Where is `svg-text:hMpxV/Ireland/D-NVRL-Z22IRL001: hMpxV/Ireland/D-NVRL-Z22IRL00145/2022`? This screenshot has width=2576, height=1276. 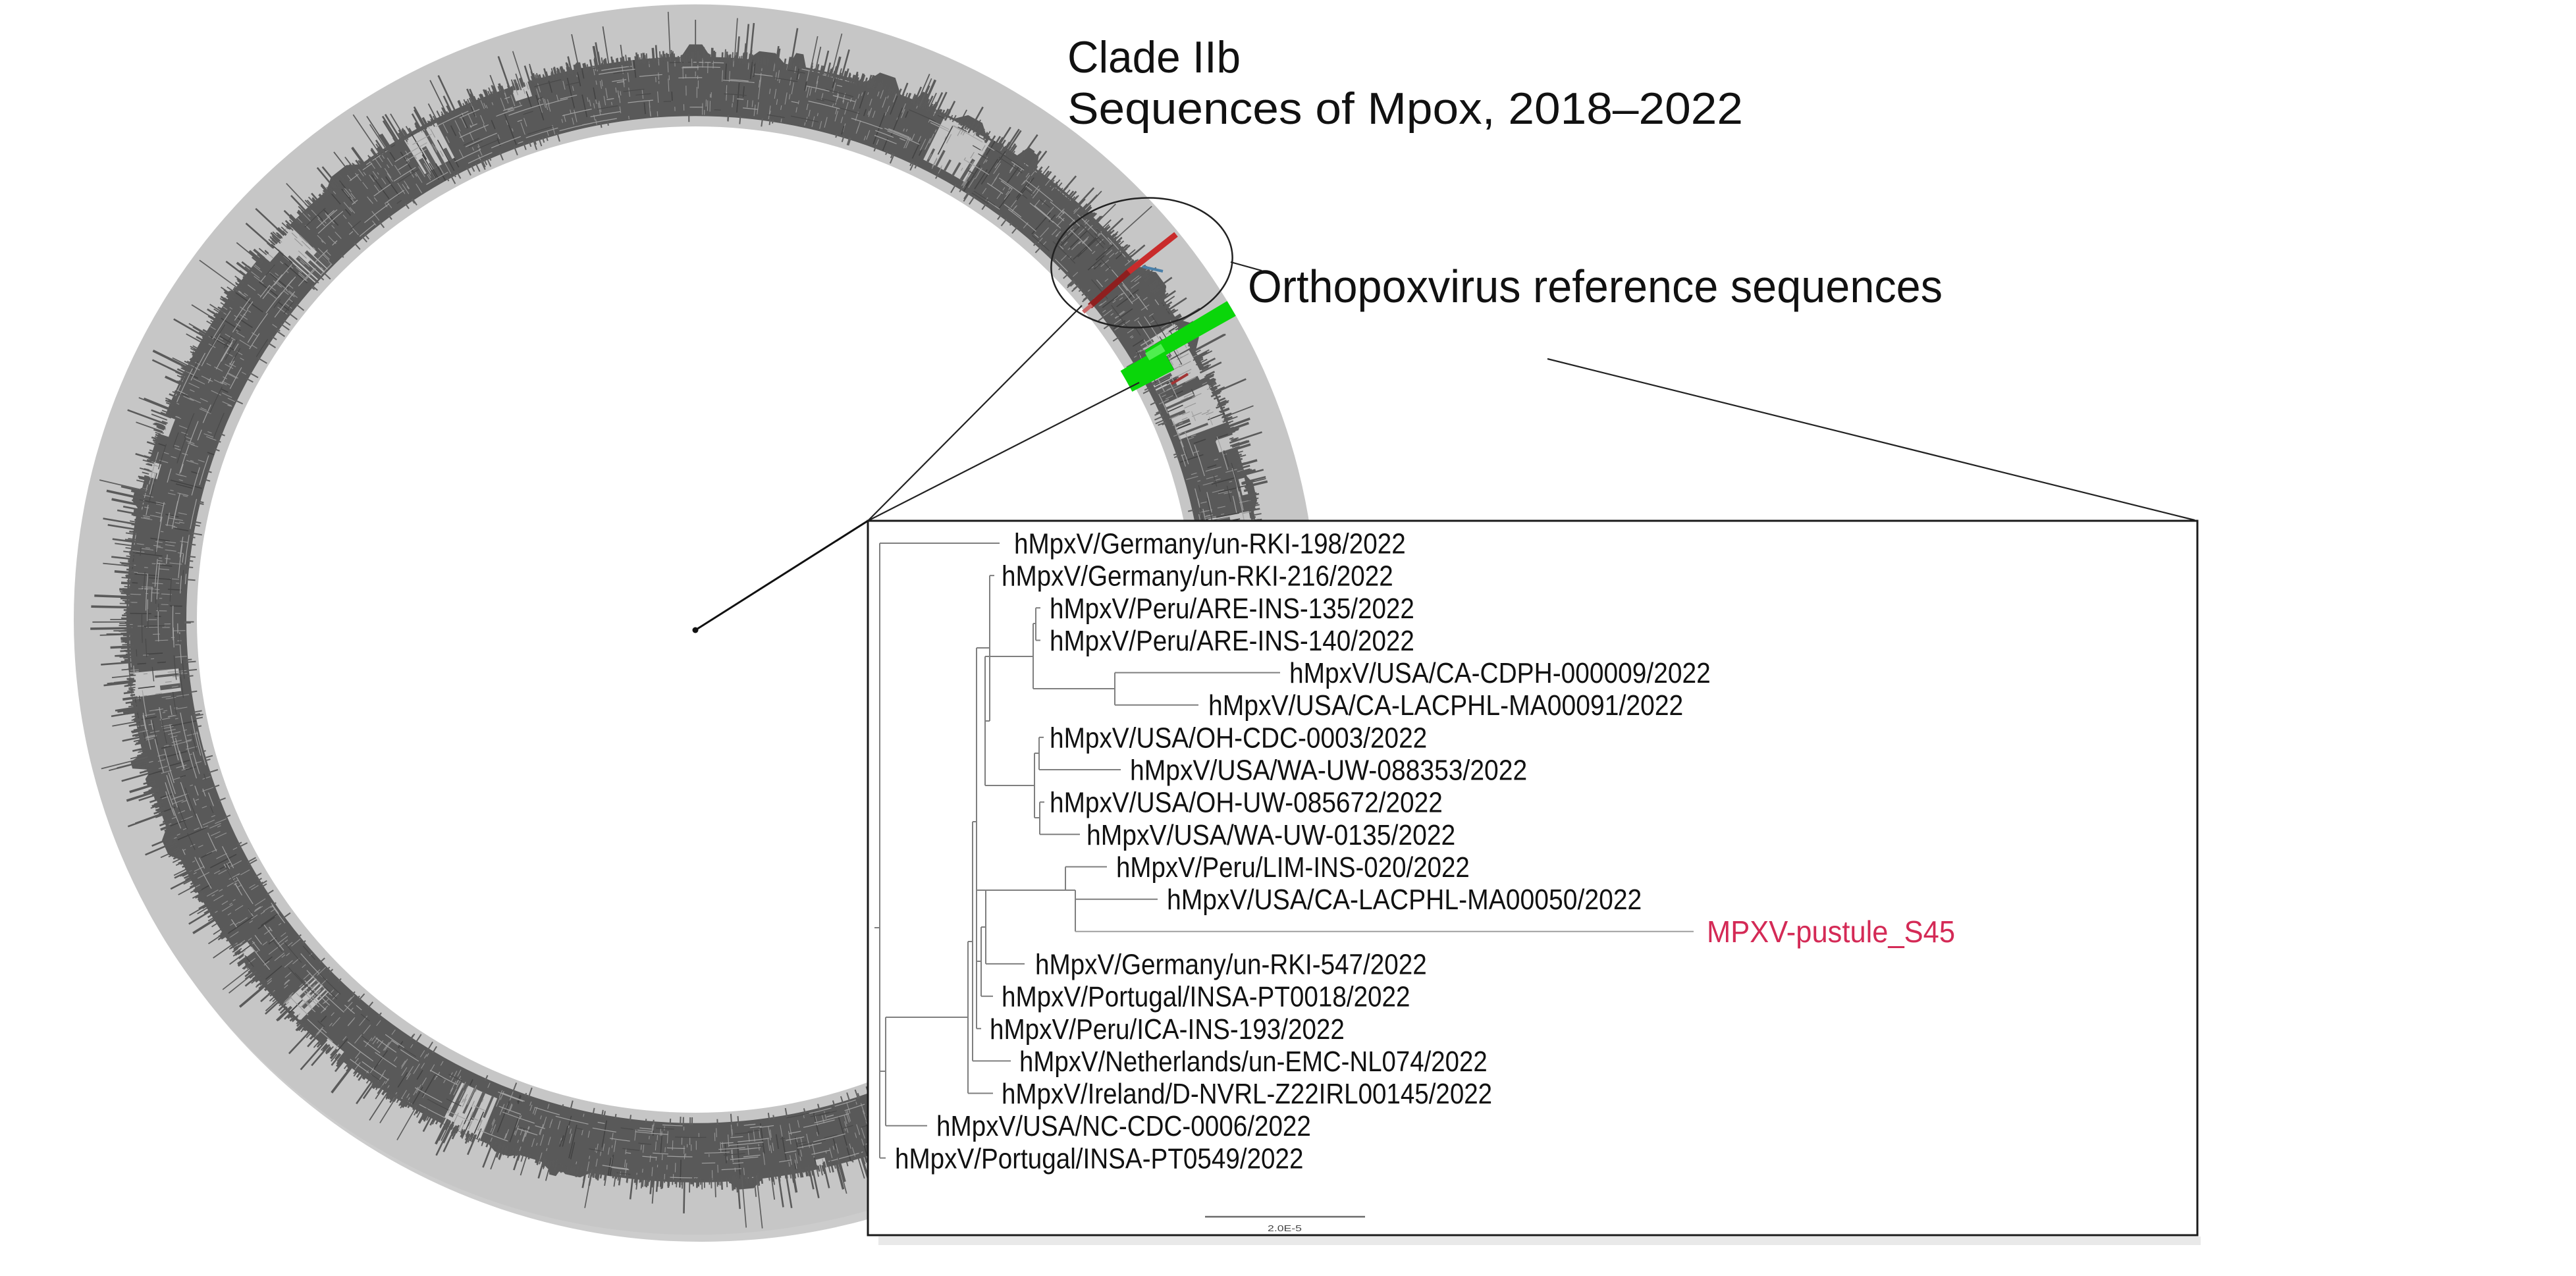
svg-text:hMpxV/Ireland/D-NVRL-Z22IRL001: hMpxV/Ireland/D-NVRL-Z22IRL00145/2022 is located at coordinates (1247, 1094).